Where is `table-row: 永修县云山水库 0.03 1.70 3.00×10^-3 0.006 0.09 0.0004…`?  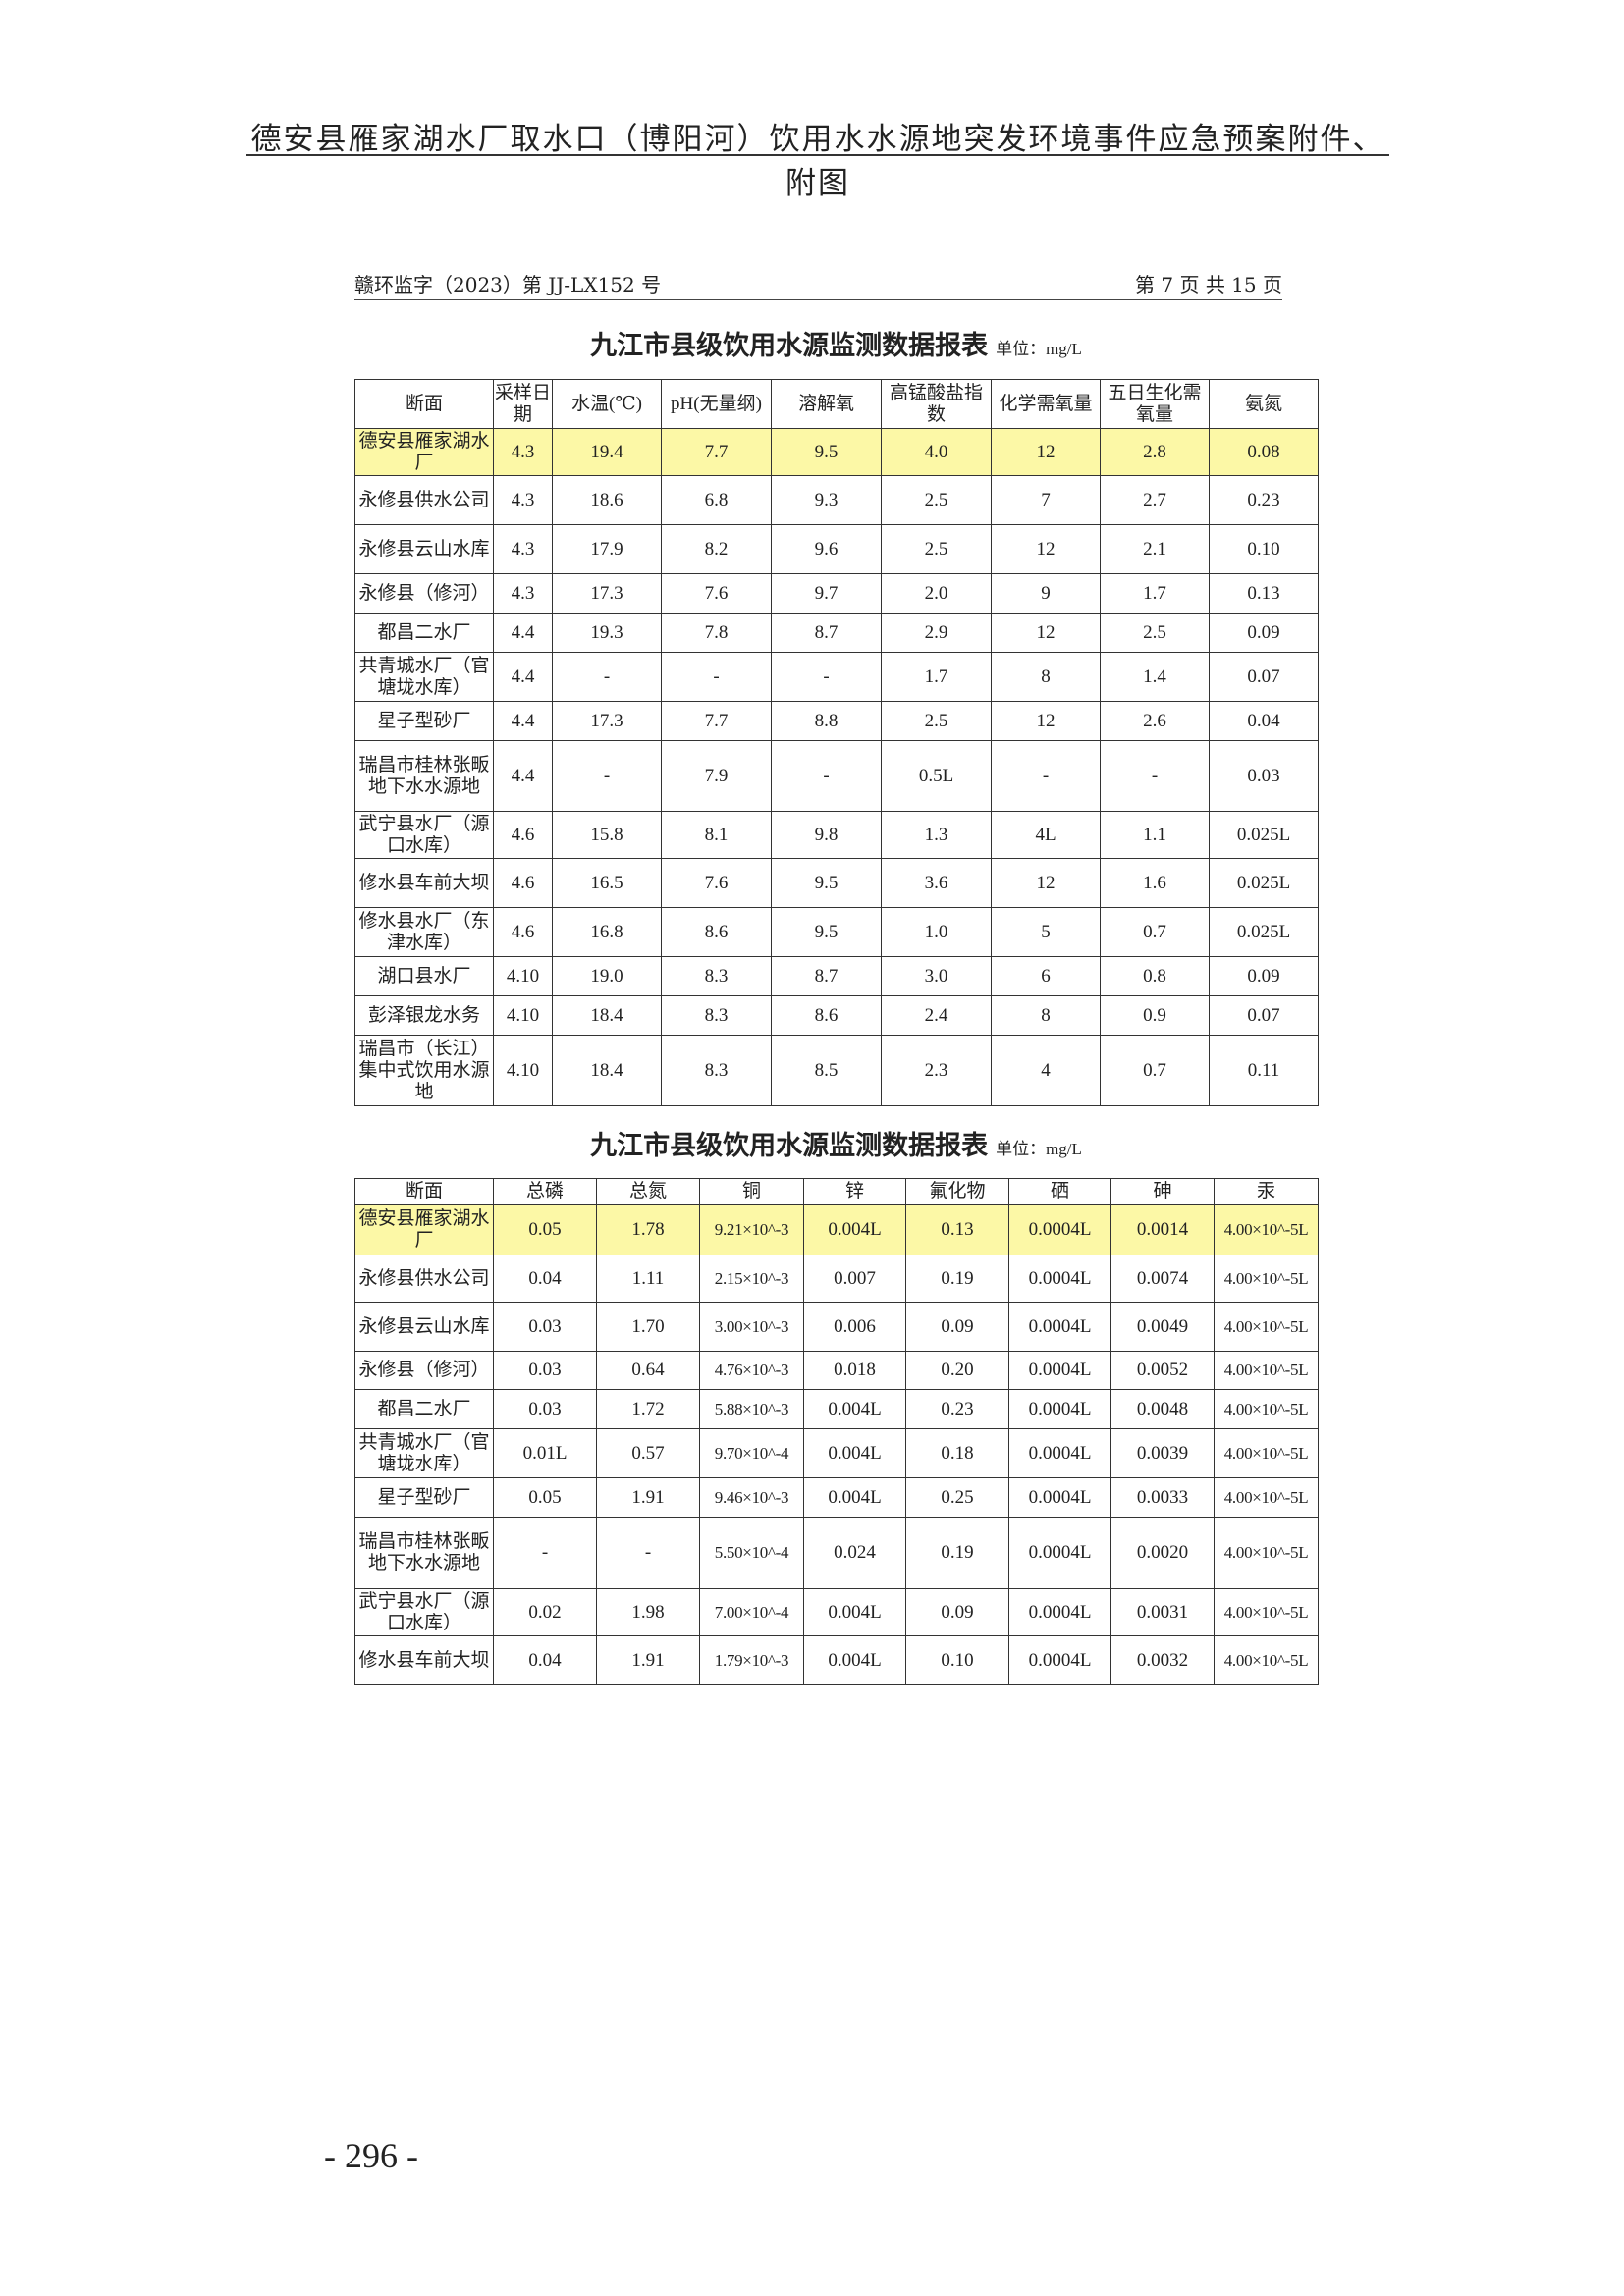 table-row: 永修县云山水库 0.03 1.70 3.00×10^-3 0.006 0.09 0.0004… is located at coordinates (836, 1327).